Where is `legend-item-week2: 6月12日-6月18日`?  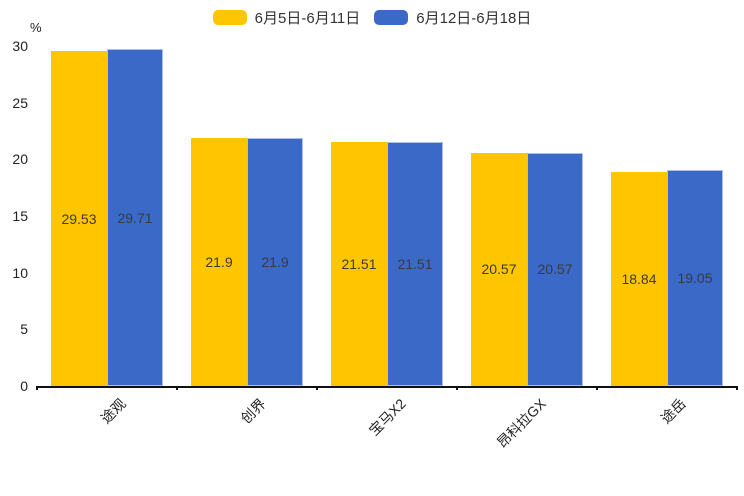
legend-item-week2: 6月12日-6月18日 is located at coordinates (452, 17).